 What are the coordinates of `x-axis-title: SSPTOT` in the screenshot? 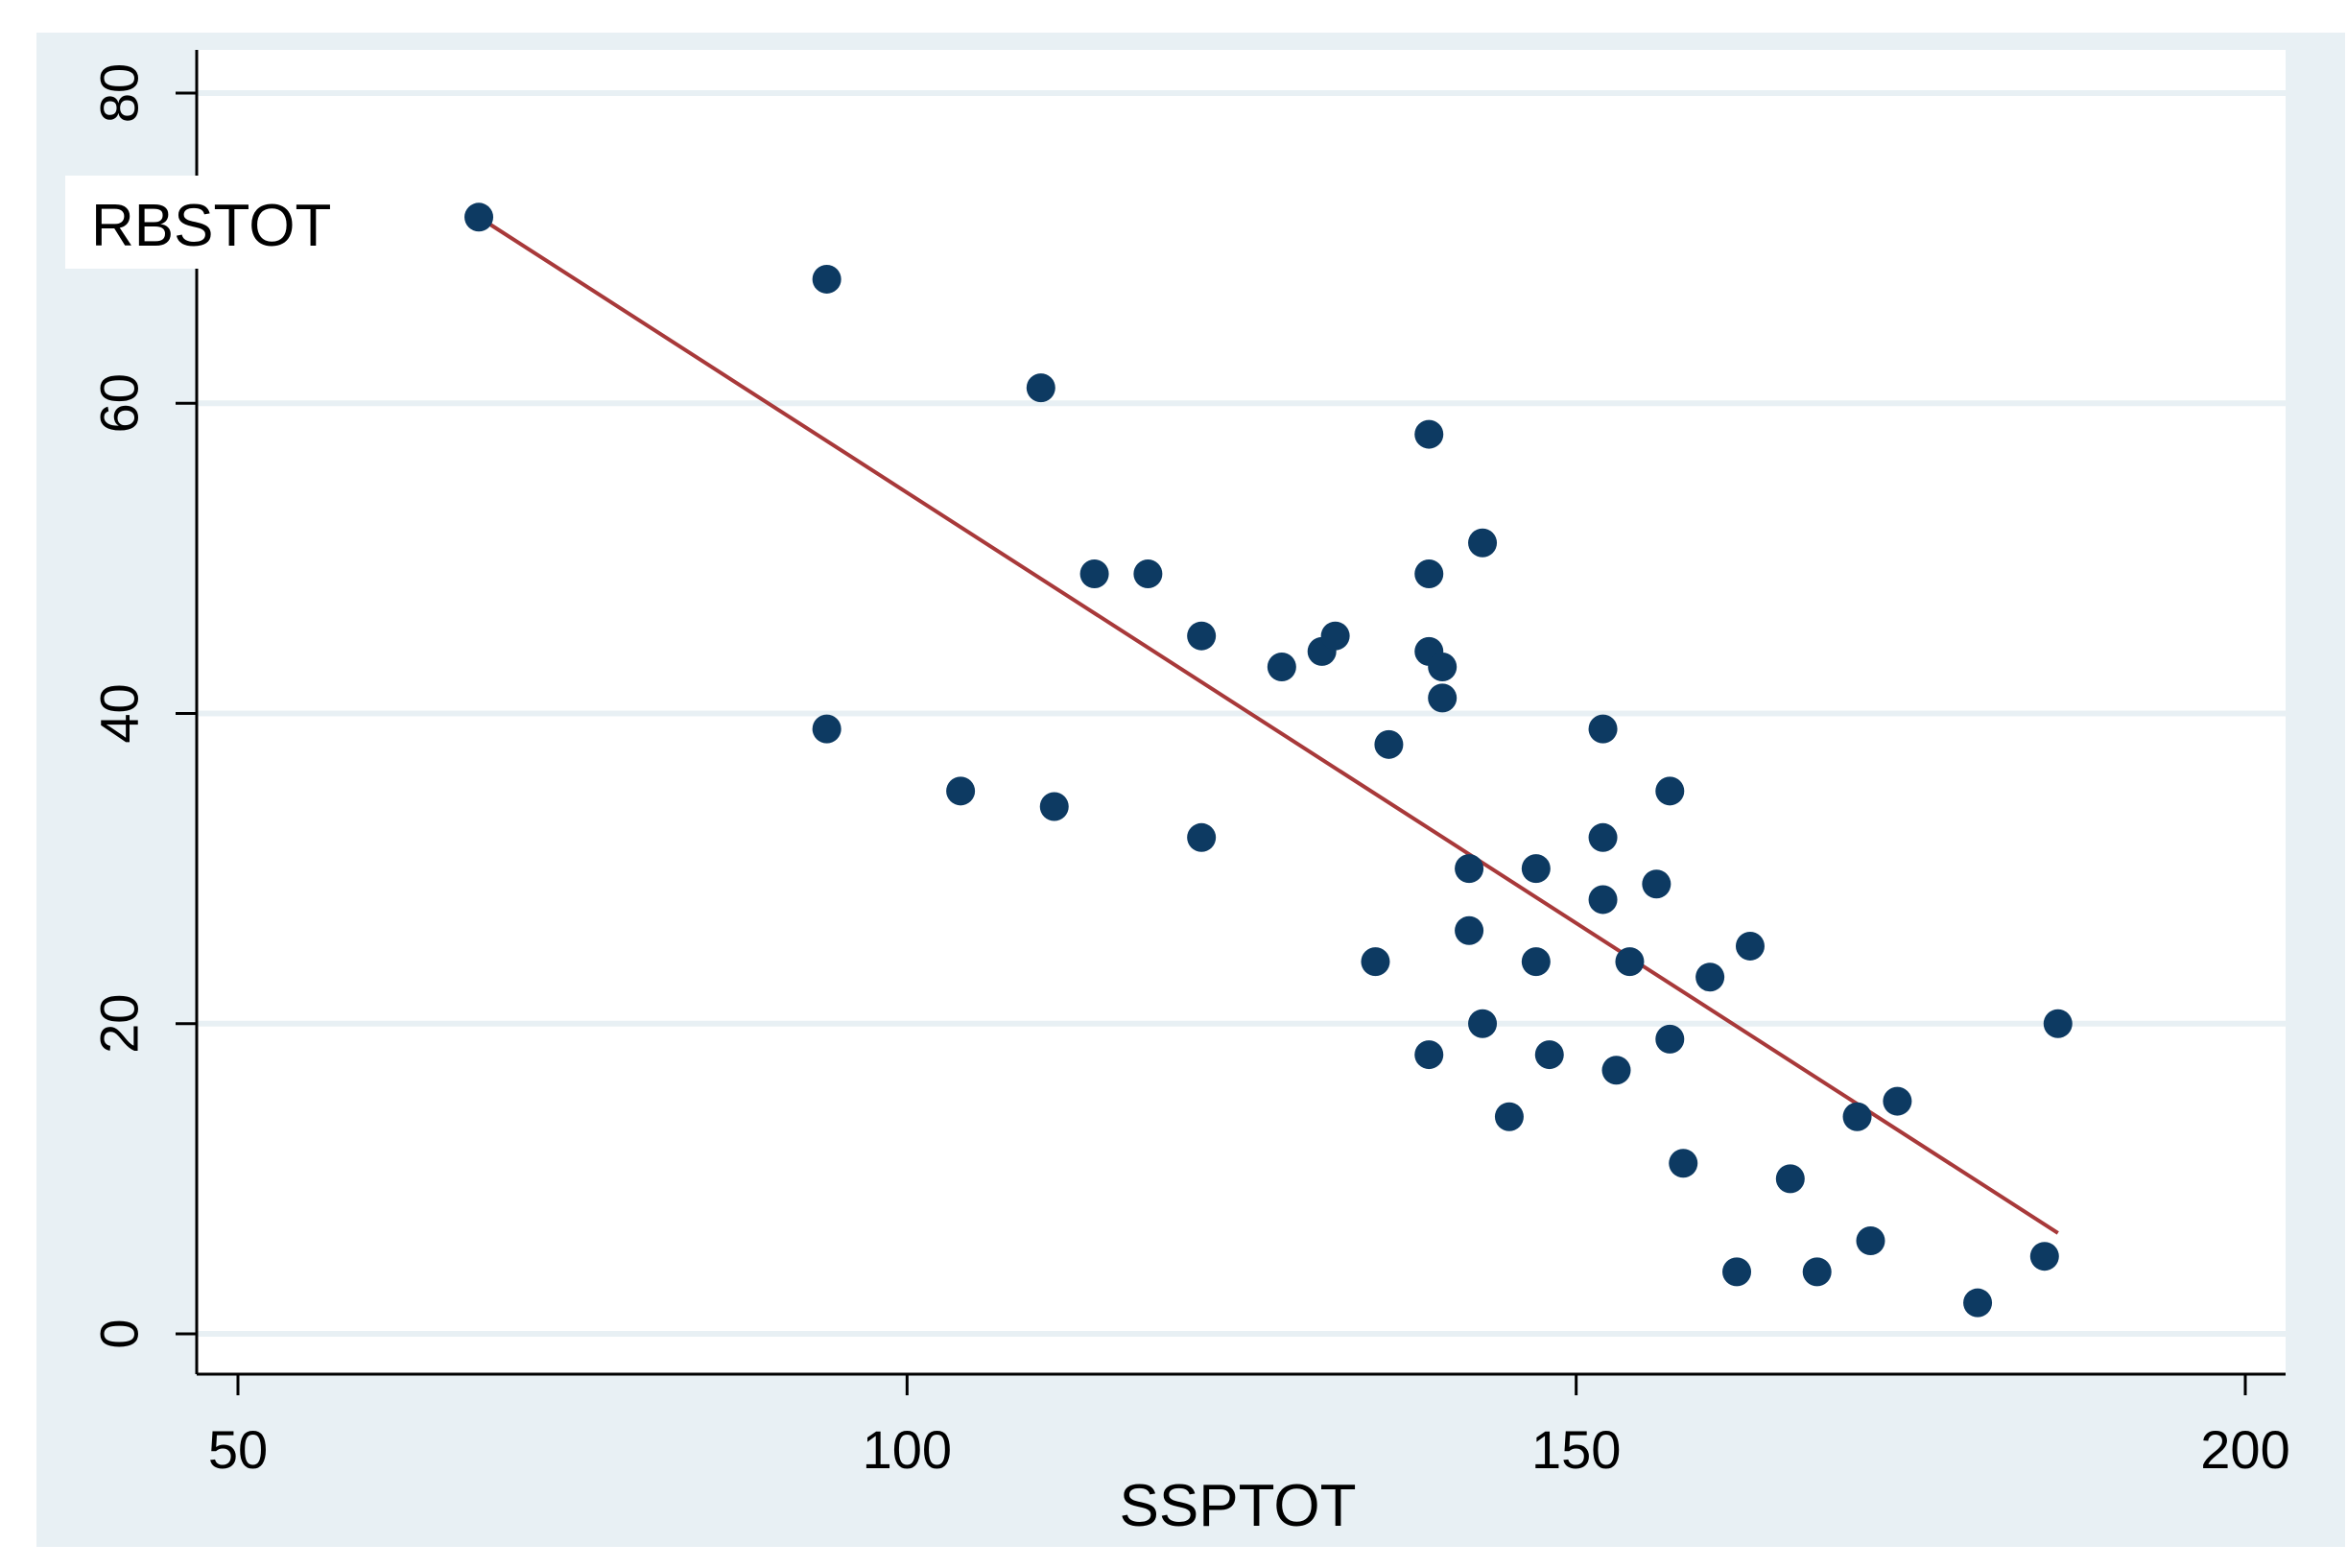 It's located at (1238, 1506).